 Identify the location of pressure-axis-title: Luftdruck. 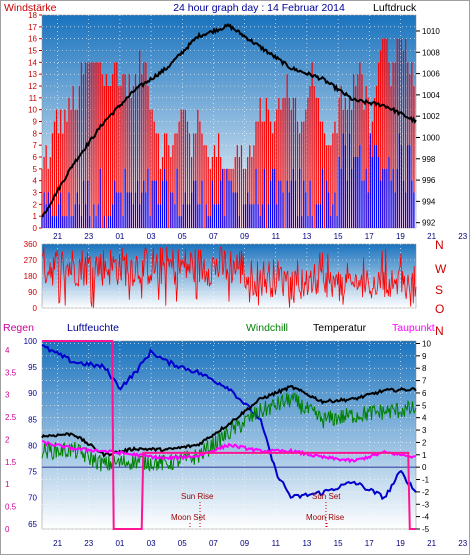
(395, 8).